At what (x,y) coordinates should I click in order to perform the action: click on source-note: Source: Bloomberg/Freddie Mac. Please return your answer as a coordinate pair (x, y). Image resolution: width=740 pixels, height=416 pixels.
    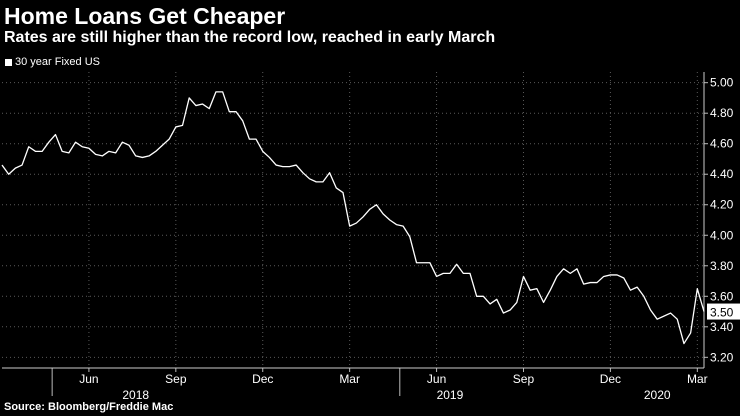
    Looking at the image, I should click on (89, 407).